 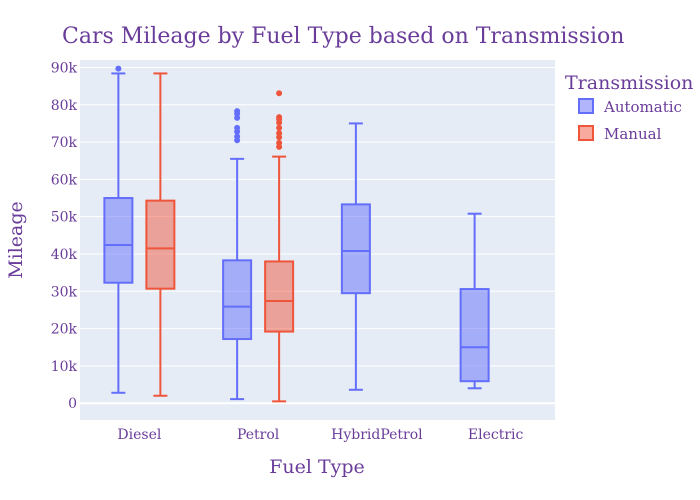 I want to click on y-tick-label: 0, so click(x=72, y=404).